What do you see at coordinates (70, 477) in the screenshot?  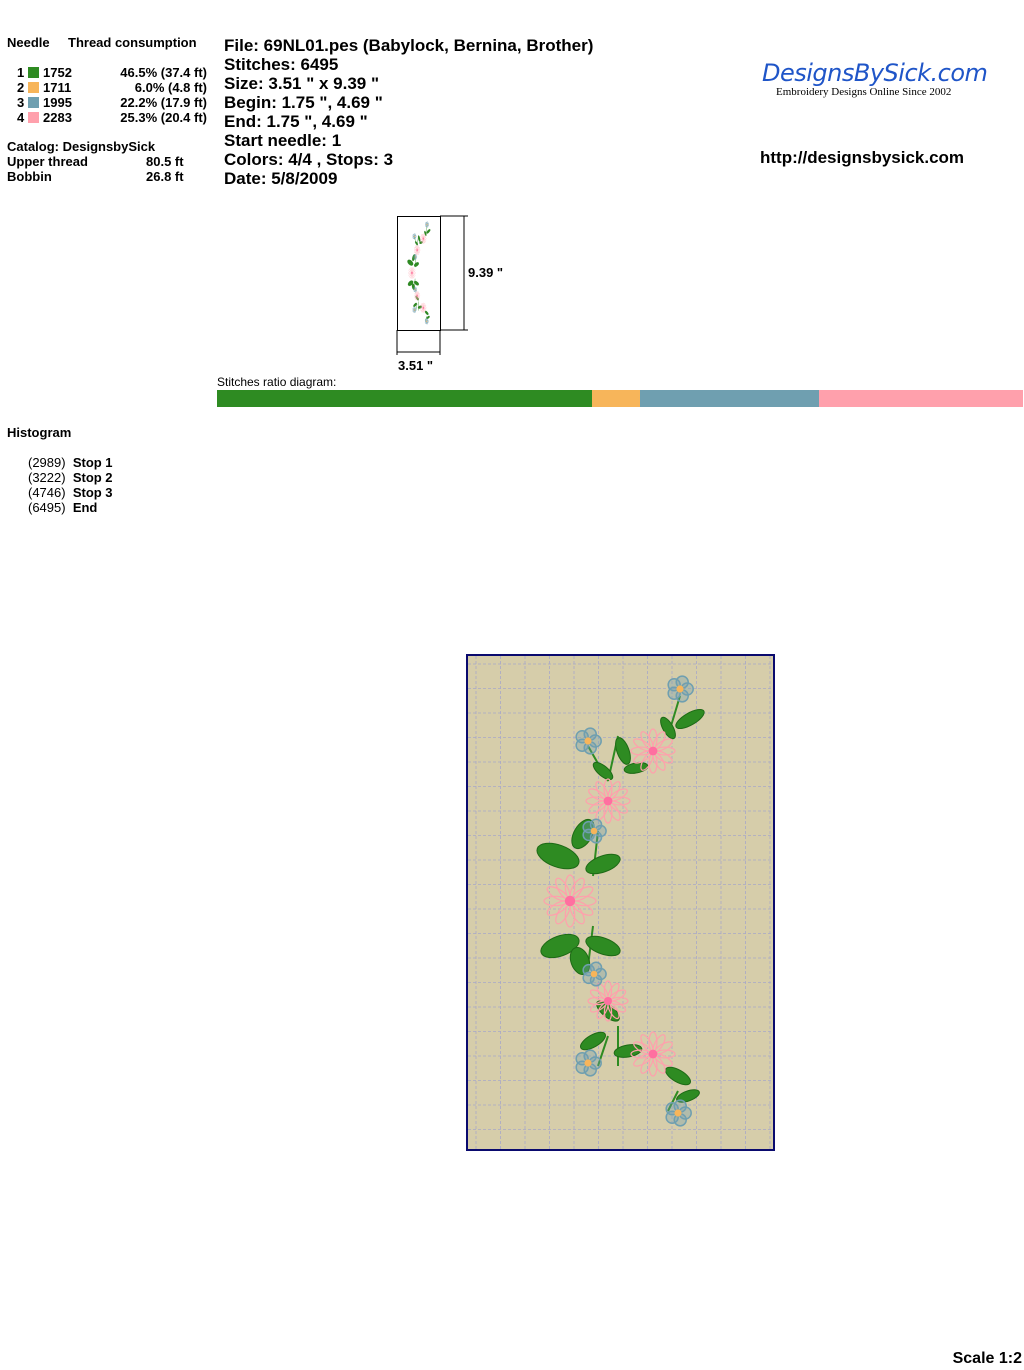 I see `histogram-item: (3222) Stop 2` at bounding box center [70, 477].